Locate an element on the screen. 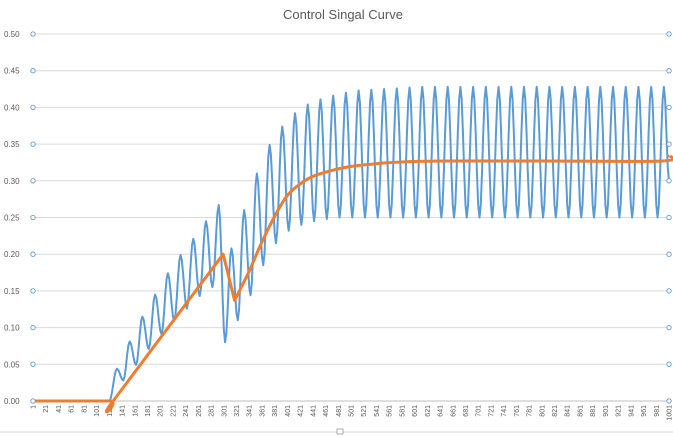  x-tick-label: 201 is located at coordinates (161, 411).